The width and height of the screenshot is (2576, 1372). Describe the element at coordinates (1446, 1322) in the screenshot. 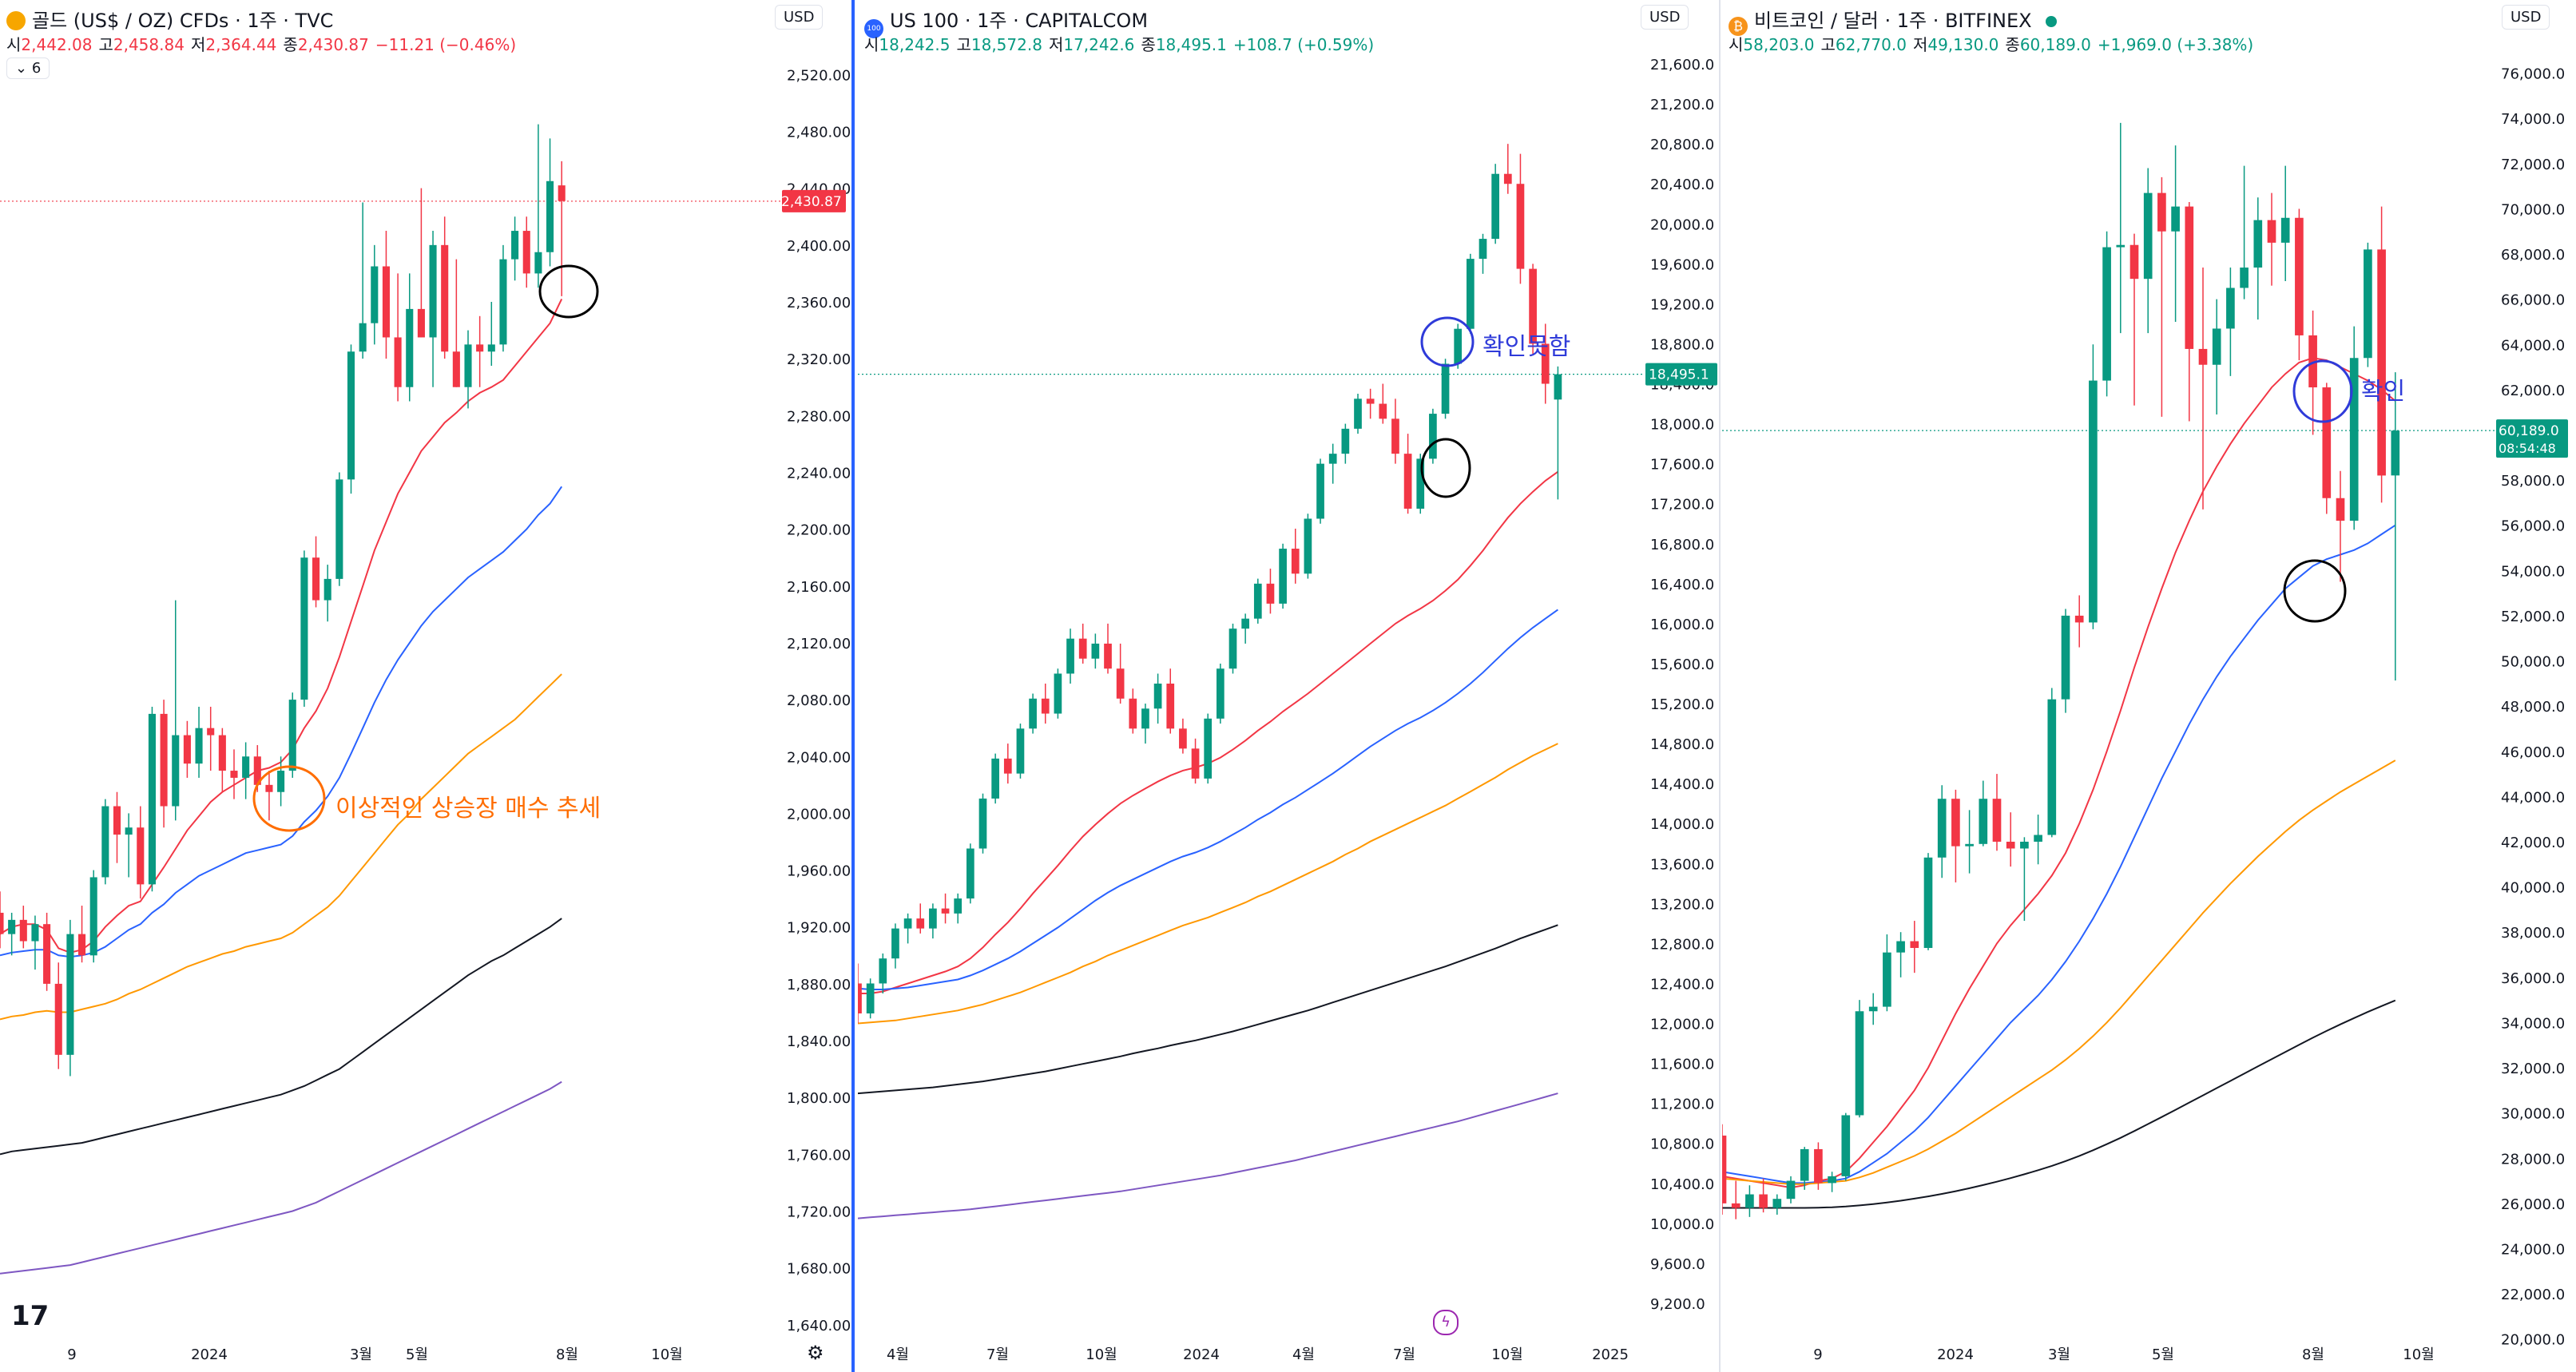

I see `lightning-icon: ϟ` at that location.